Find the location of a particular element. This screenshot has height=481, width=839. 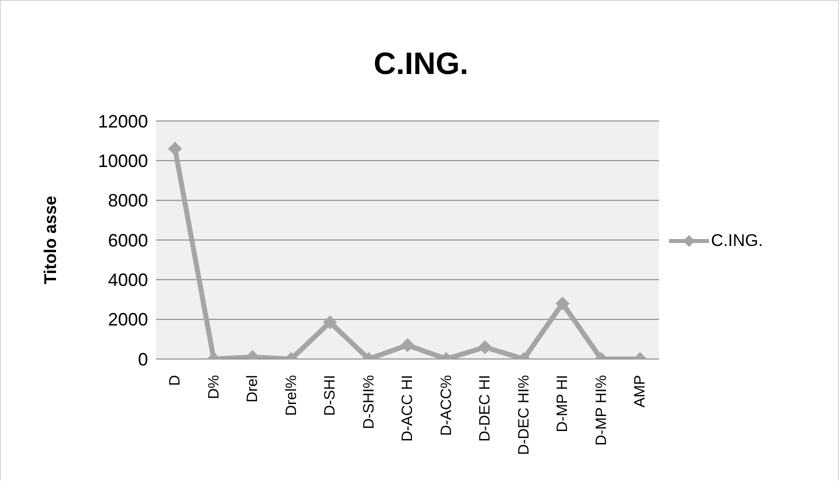

legend-label: C.ING. is located at coordinates (737, 240).